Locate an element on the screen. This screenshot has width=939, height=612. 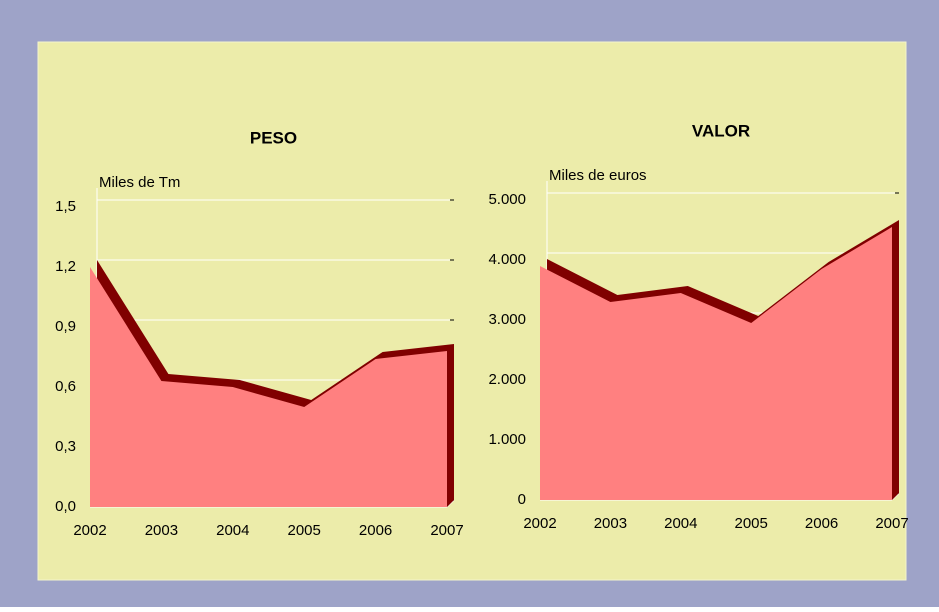
y-tick-label: 2.000 is located at coordinates (507, 379).